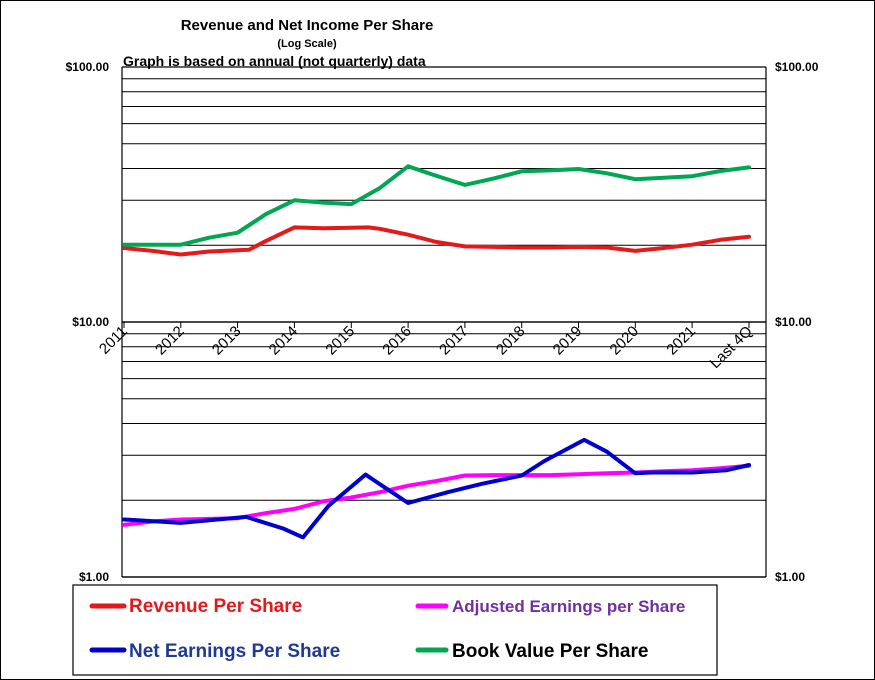 Image resolution: width=875 pixels, height=680 pixels. Describe the element at coordinates (90, 322) in the screenshot. I see `y-tick-label-left: $10.00` at that location.